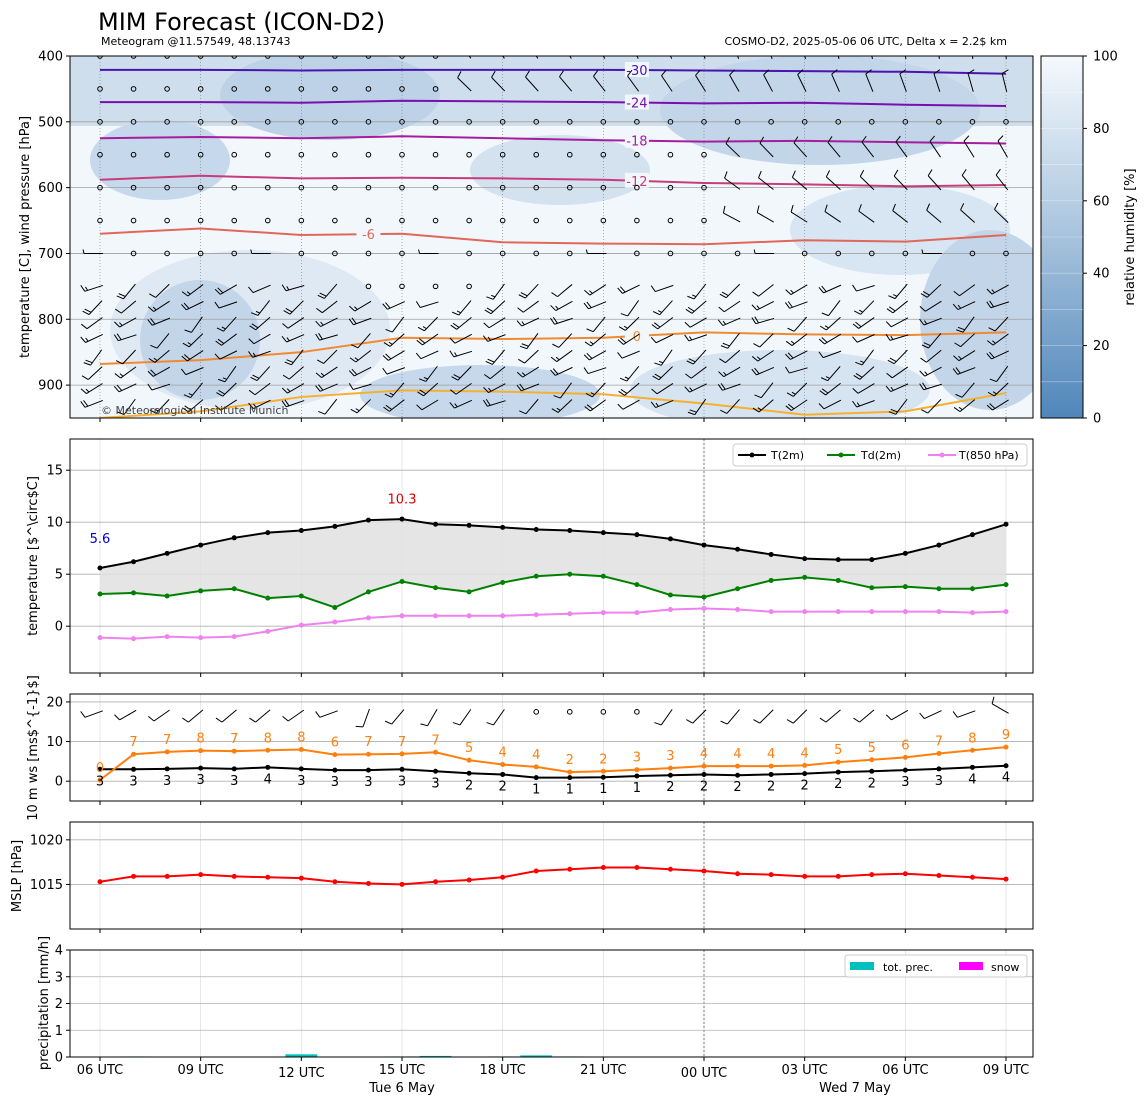 The height and width of the screenshot is (1105, 1148). I want to click on wind-gust-line, so click(553, 763).